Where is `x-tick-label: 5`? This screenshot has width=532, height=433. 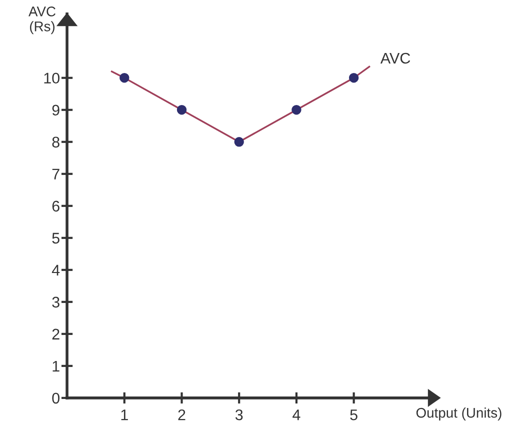
x-tick-label: 5 is located at coordinates (354, 415).